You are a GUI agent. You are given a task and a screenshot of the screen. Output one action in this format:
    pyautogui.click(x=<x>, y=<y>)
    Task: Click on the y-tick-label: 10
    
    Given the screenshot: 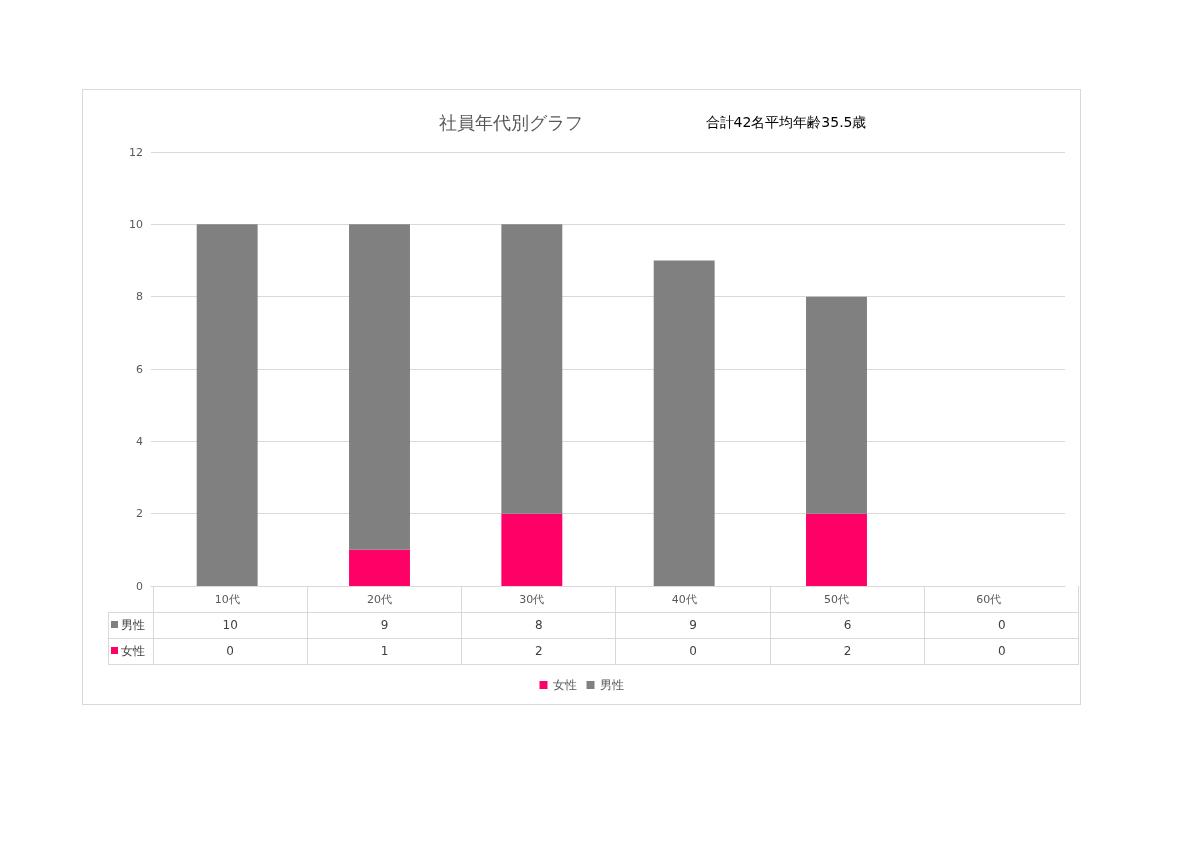 What is the action you would take?
    pyautogui.click(x=136, y=224)
    